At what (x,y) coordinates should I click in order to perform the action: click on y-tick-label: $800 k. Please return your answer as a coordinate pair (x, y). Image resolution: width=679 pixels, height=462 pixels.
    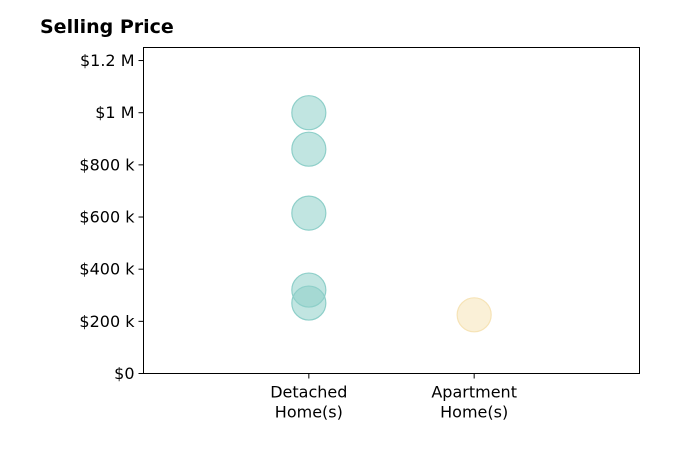
    Looking at the image, I should click on (107, 164).